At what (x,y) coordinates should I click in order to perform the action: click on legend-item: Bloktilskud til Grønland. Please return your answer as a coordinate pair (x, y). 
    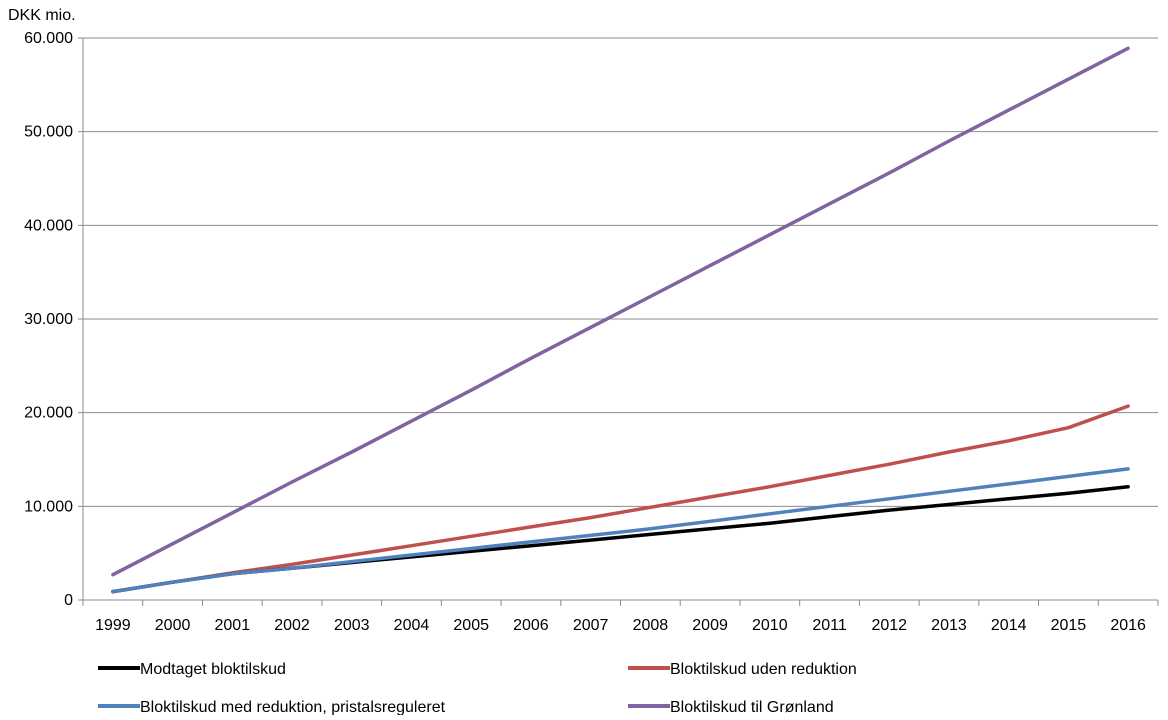
    Looking at the image, I should click on (731, 707).